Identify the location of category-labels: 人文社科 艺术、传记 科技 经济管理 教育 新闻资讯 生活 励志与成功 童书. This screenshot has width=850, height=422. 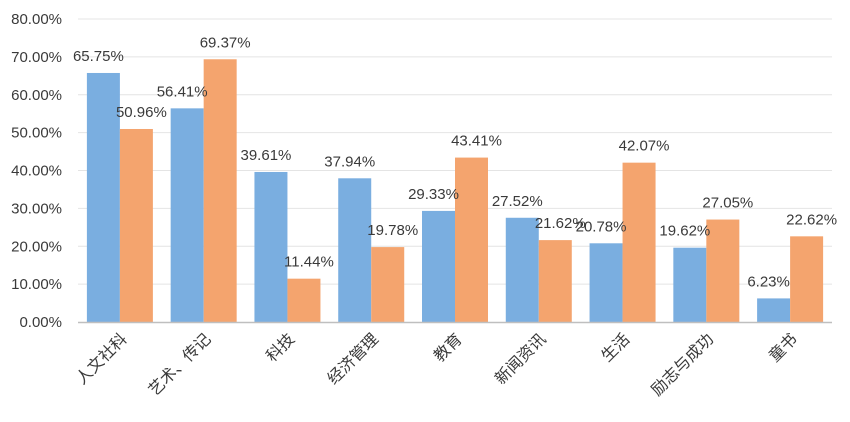
(436, 364).